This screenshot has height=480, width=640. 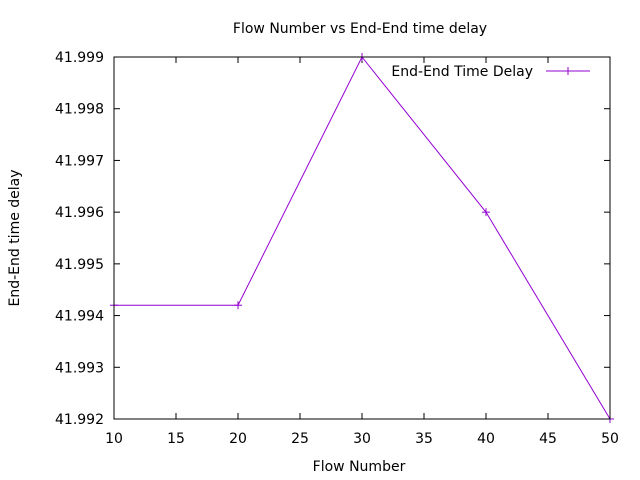 What do you see at coordinates (362, 439) in the screenshot?
I see `x-tick-label: 30` at bounding box center [362, 439].